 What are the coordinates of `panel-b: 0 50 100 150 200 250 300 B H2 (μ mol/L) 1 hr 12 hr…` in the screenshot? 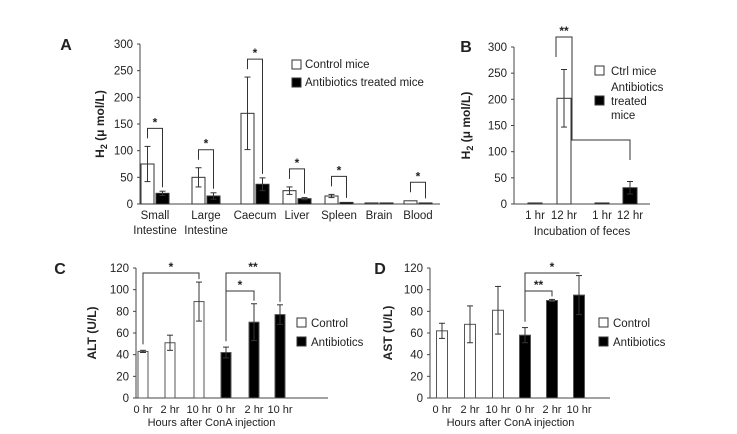 It's located at (561, 131).